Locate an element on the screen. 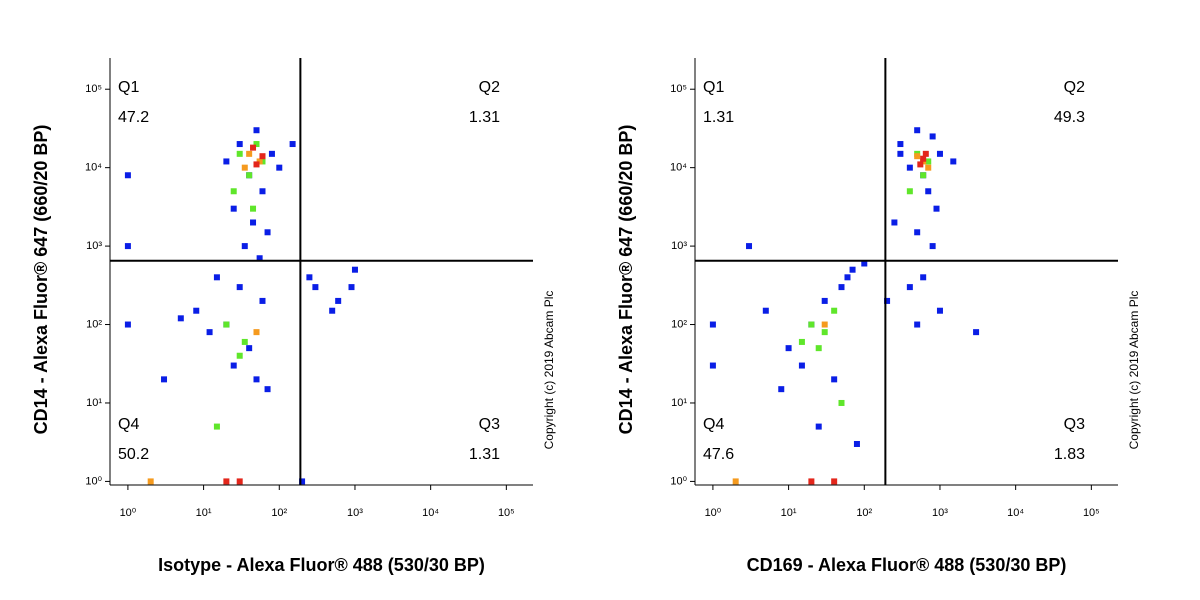 The width and height of the screenshot is (1200, 600). quadrant-percent: 1.83 is located at coordinates (1069, 454).